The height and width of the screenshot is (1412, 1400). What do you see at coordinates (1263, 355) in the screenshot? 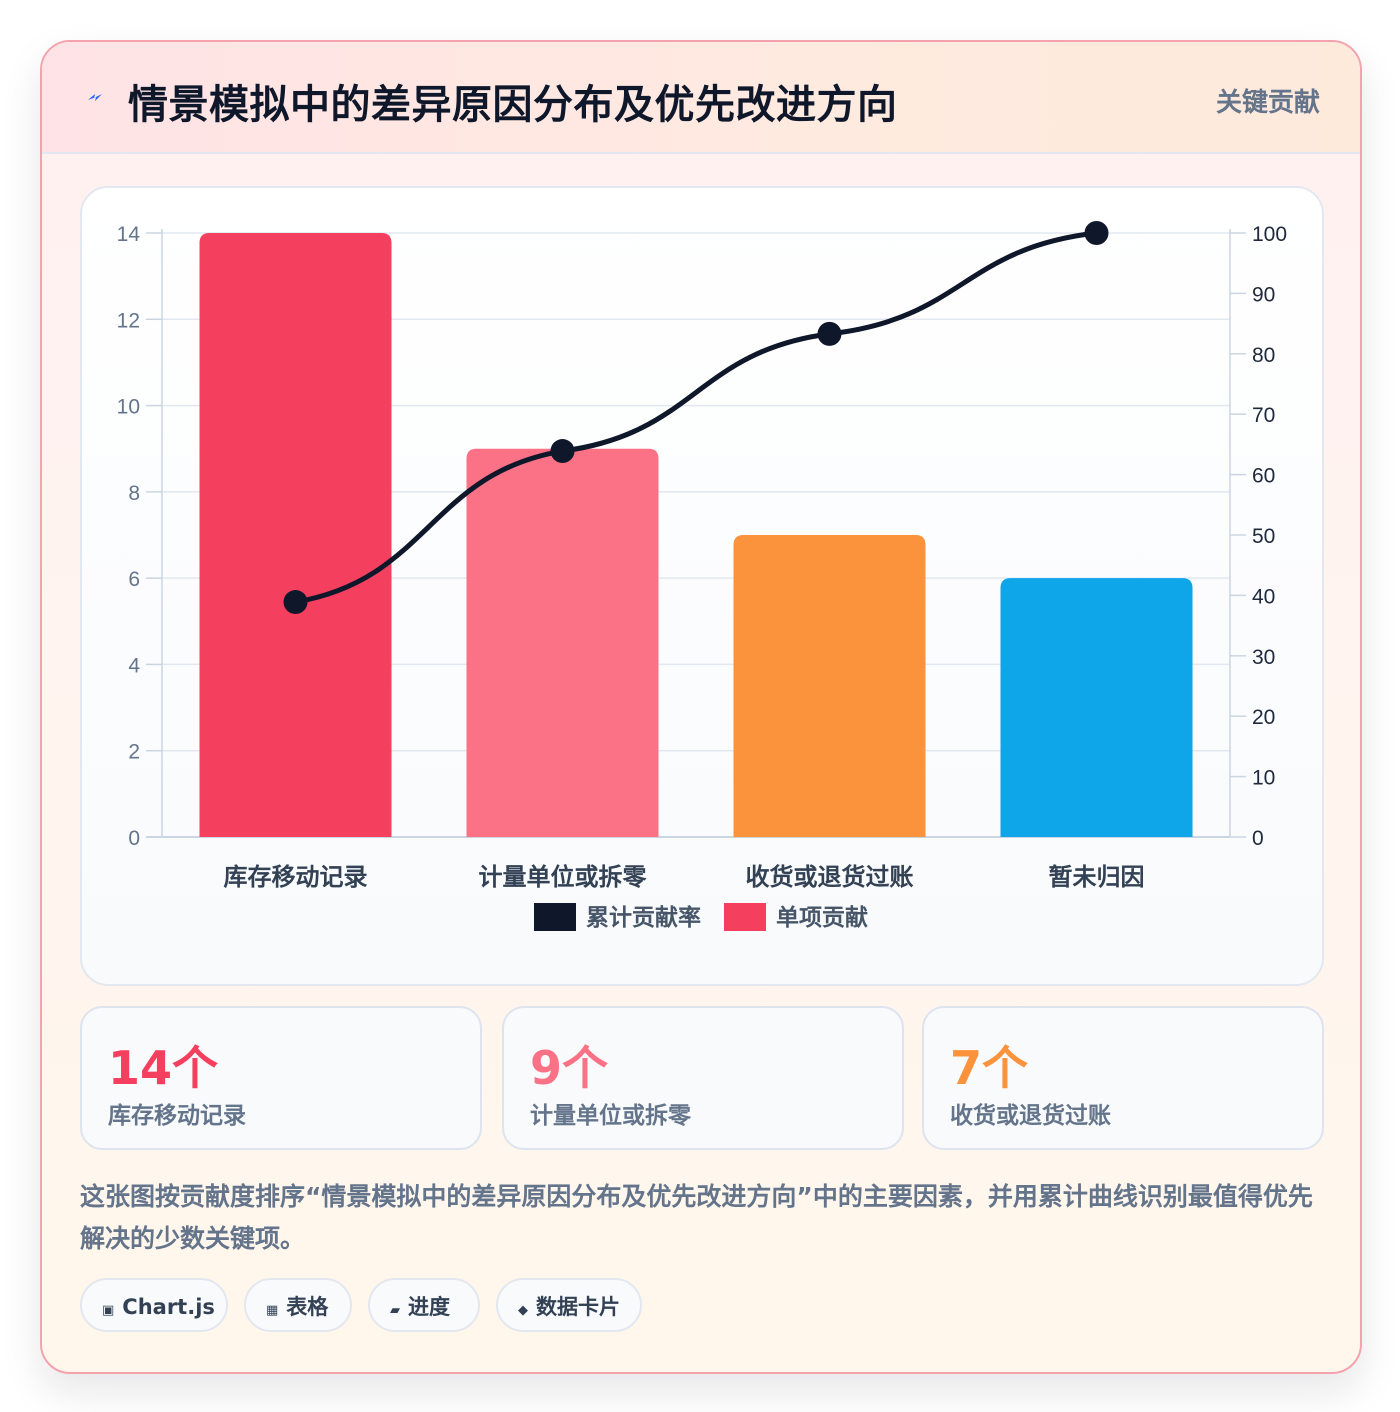
I see `y-right-tick-label: 80` at bounding box center [1263, 355].